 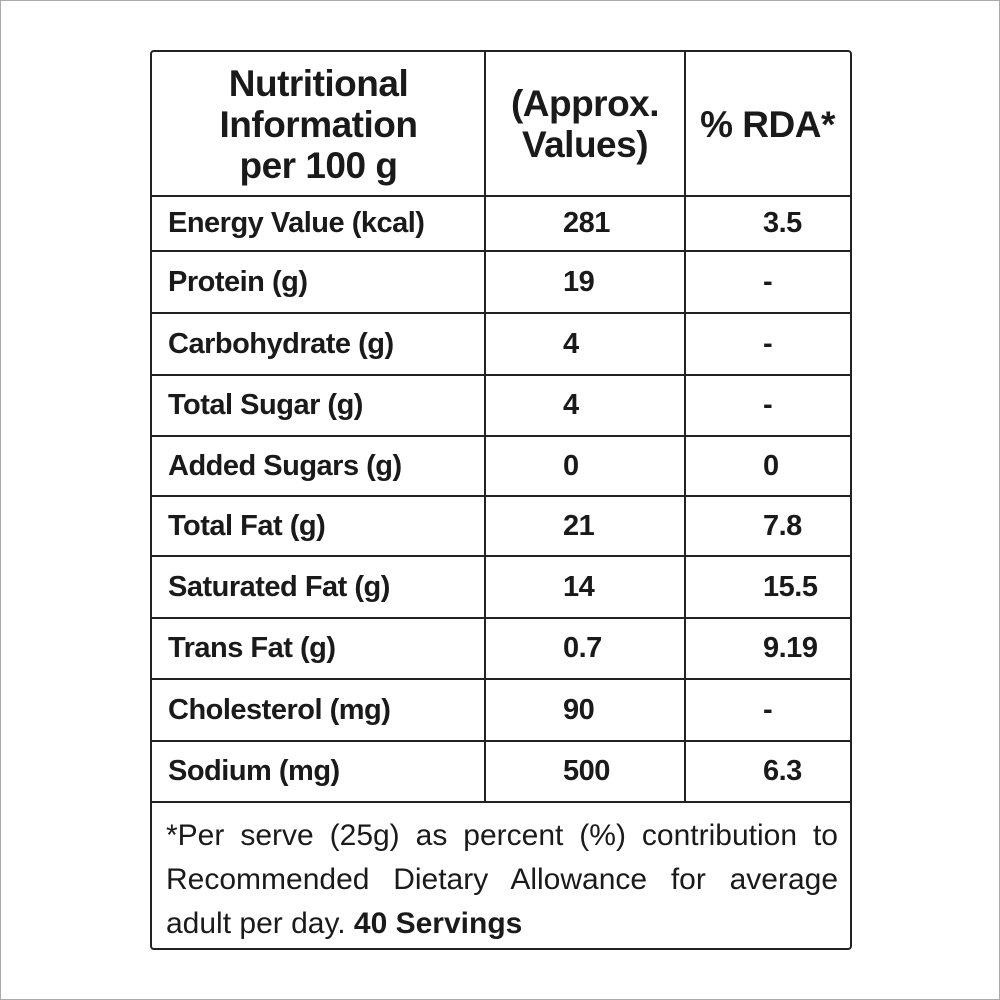 I want to click on header-cell: Nutritional Information per 100 g, so click(x=318, y=124).